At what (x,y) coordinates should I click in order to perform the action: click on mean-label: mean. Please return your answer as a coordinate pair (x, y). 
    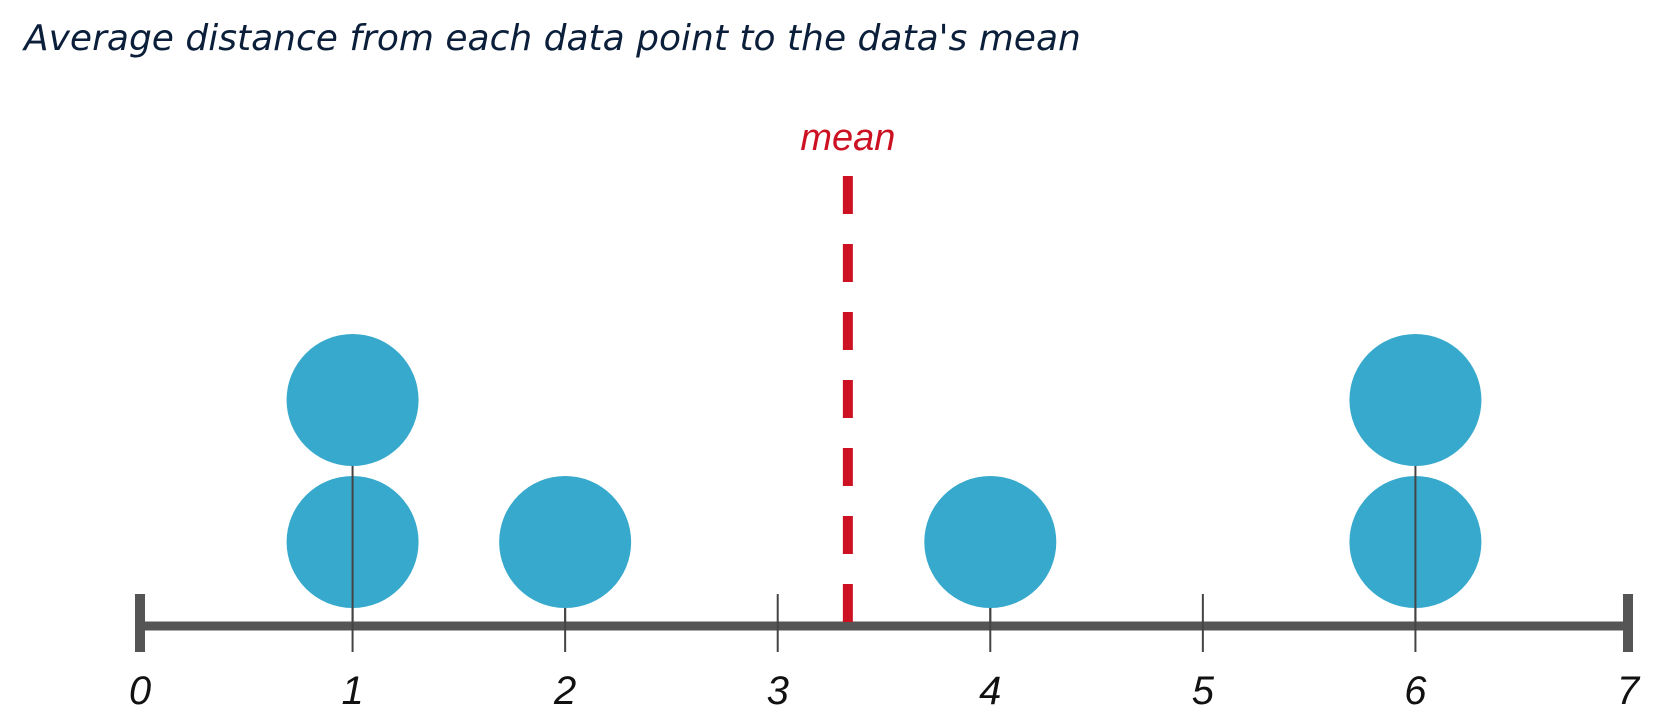
    Looking at the image, I should click on (847, 138).